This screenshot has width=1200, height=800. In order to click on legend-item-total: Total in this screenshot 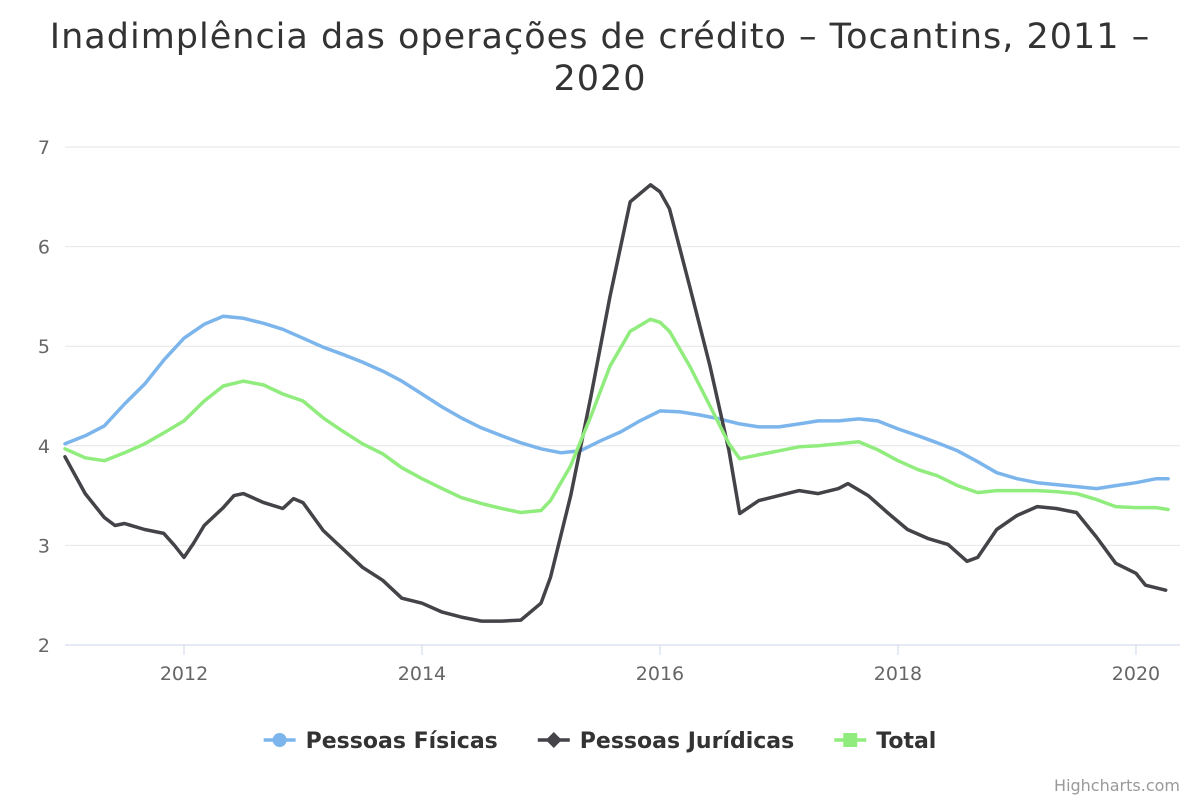, I will do `click(885, 741)`.